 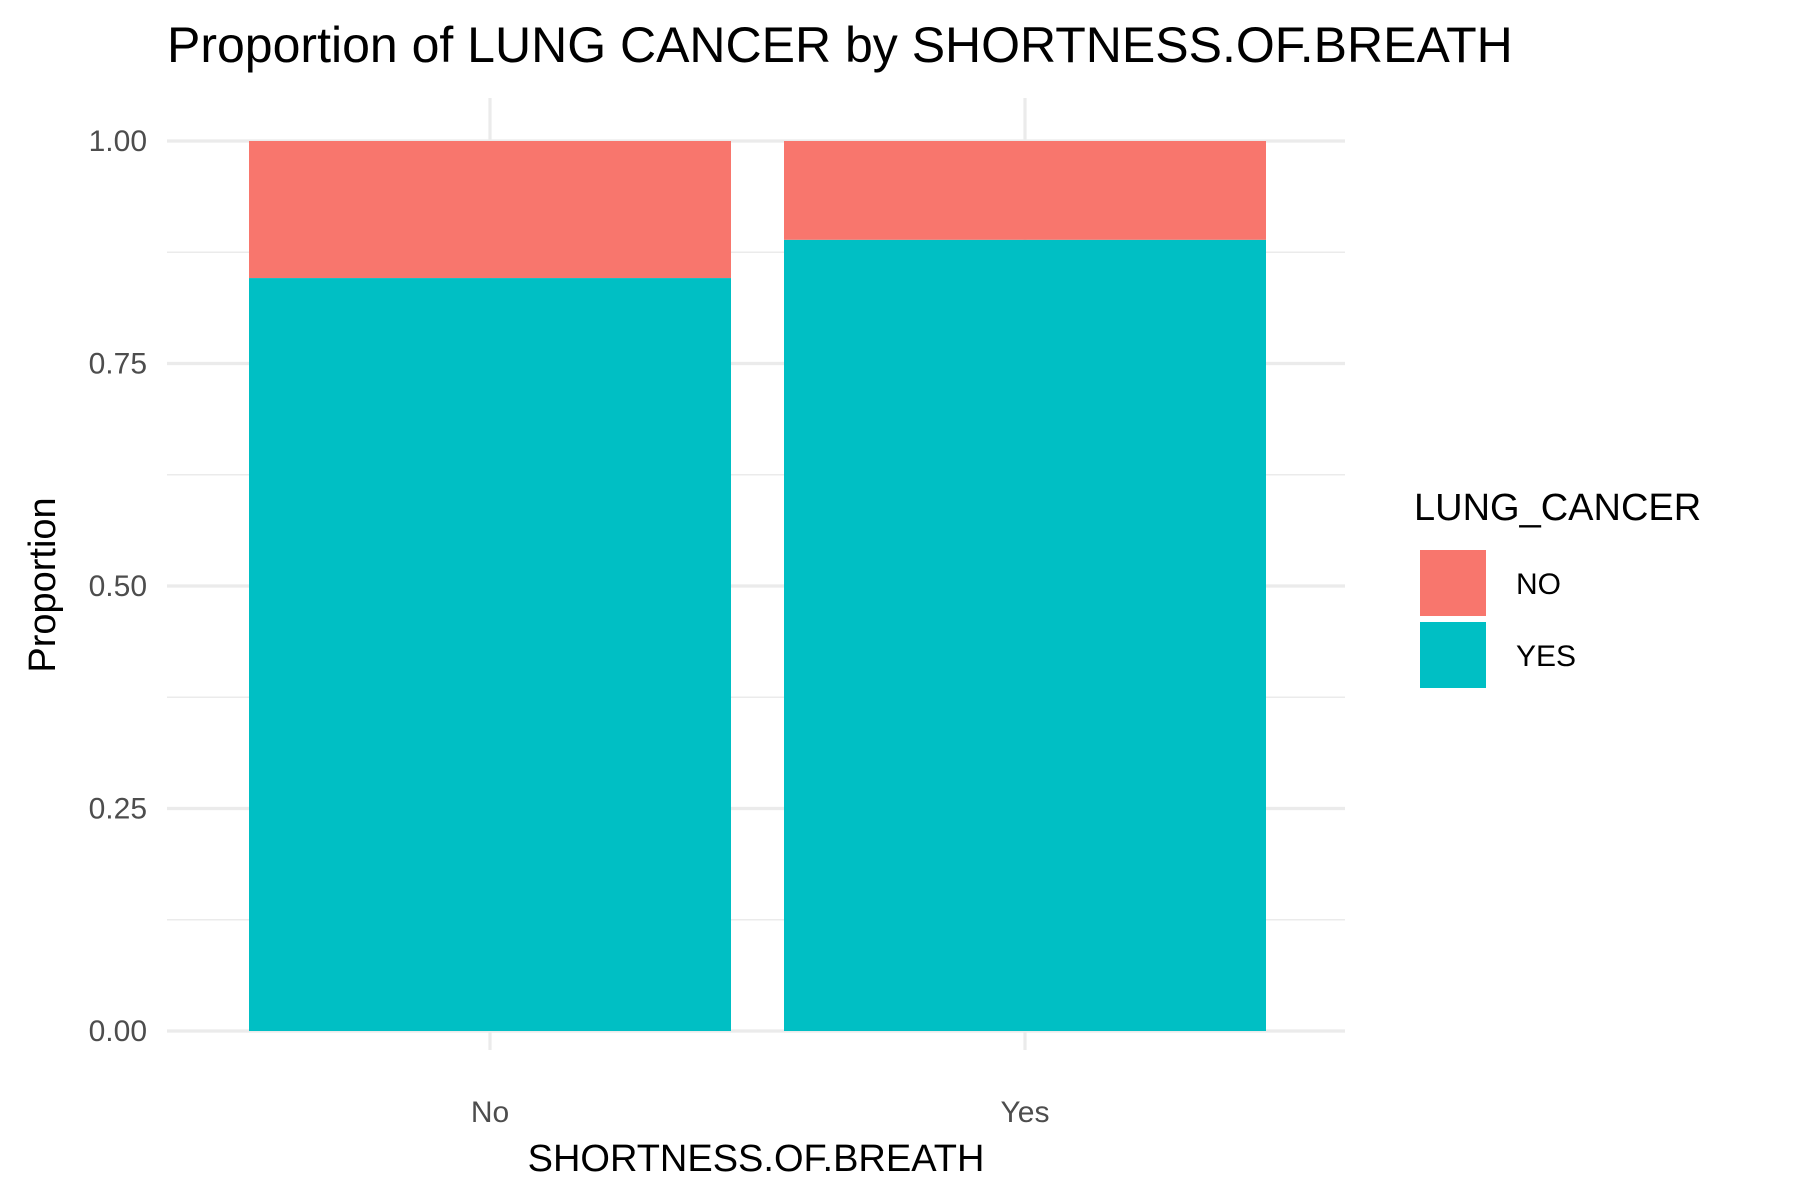 What do you see at coordinates (1025, 190) in the screenshot?
I see `bar-yes-no` at bounding box center [1025, 190].